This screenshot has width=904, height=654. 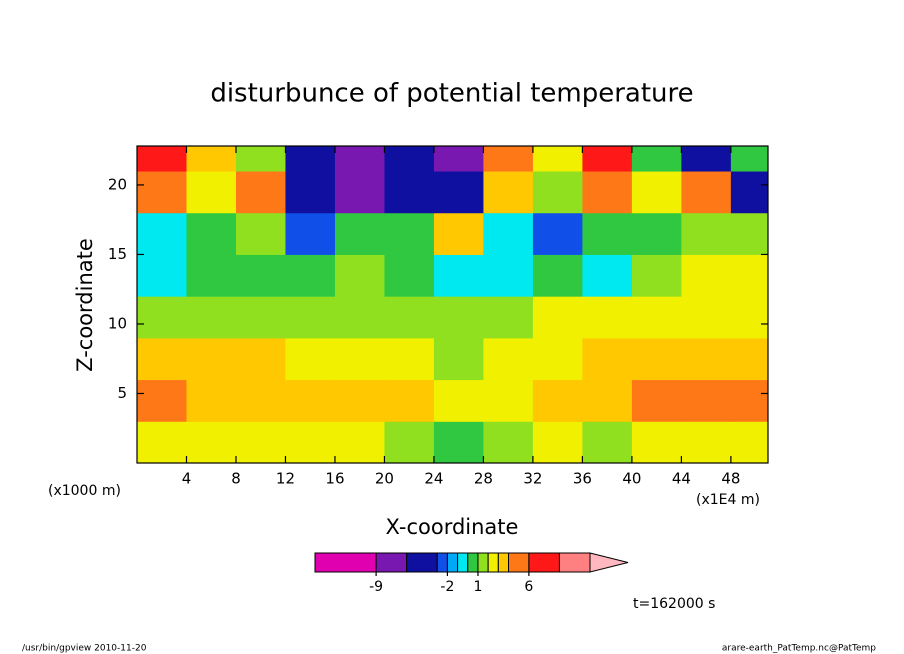 What do you see at coordinates (236, 479) in the screenshot?
I see `x-tick-label: 8` at bounding box center [236, 479].